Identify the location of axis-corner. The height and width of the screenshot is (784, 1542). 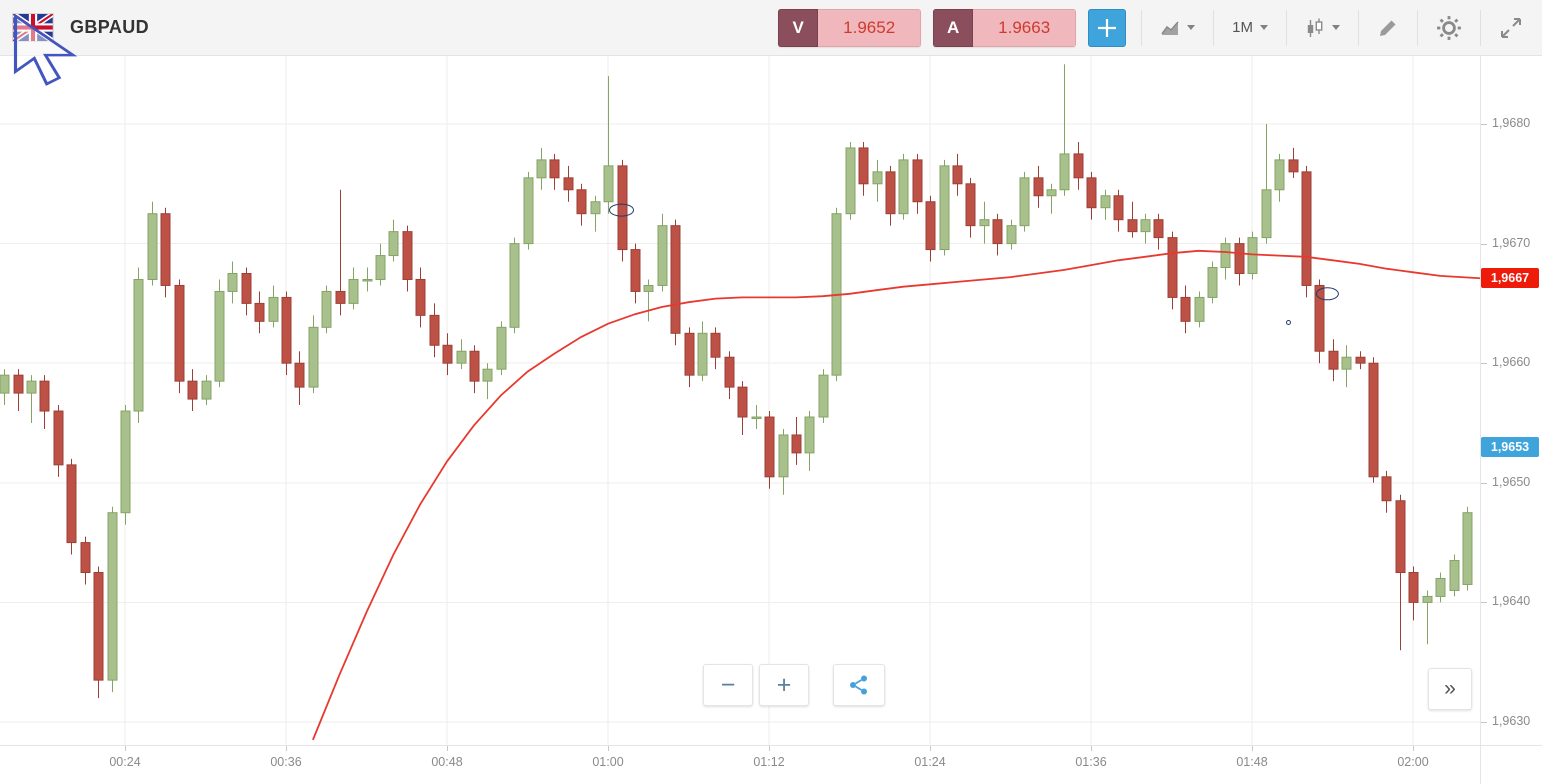
(1511, 764).